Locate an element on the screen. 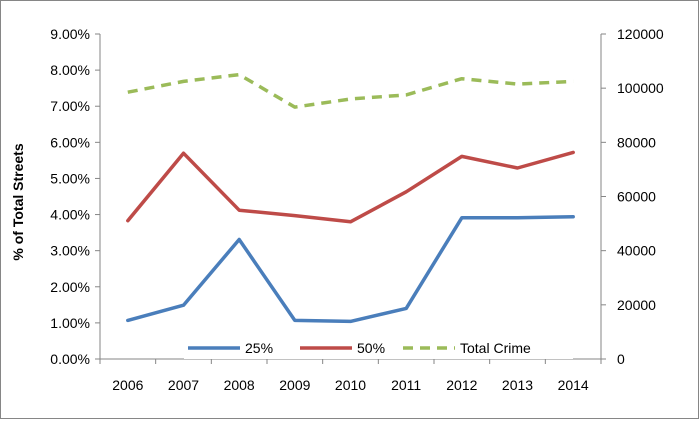  y-axis-left-tick-label: 7.00% is located at coordinates (70, 106).